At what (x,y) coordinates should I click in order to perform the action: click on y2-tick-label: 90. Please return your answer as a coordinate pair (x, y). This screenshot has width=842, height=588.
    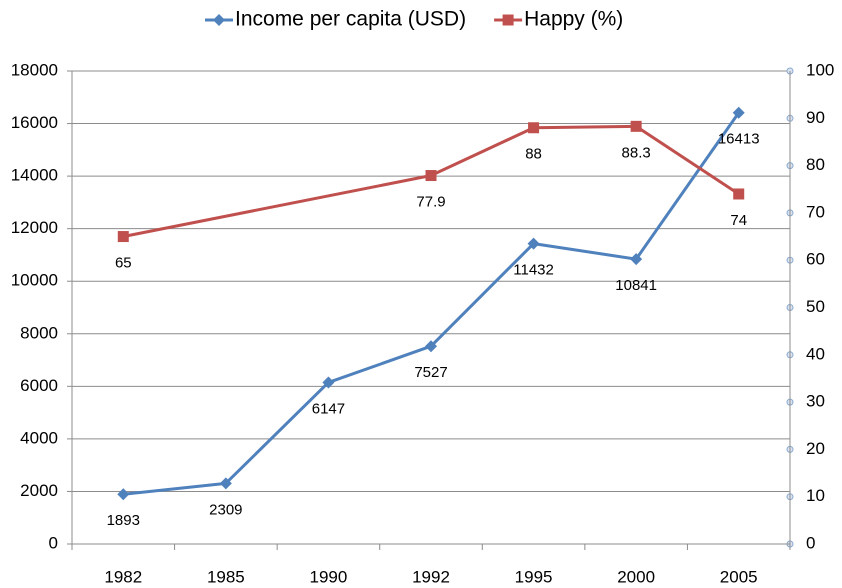
    Looking at the image, I should click on (815, 117).